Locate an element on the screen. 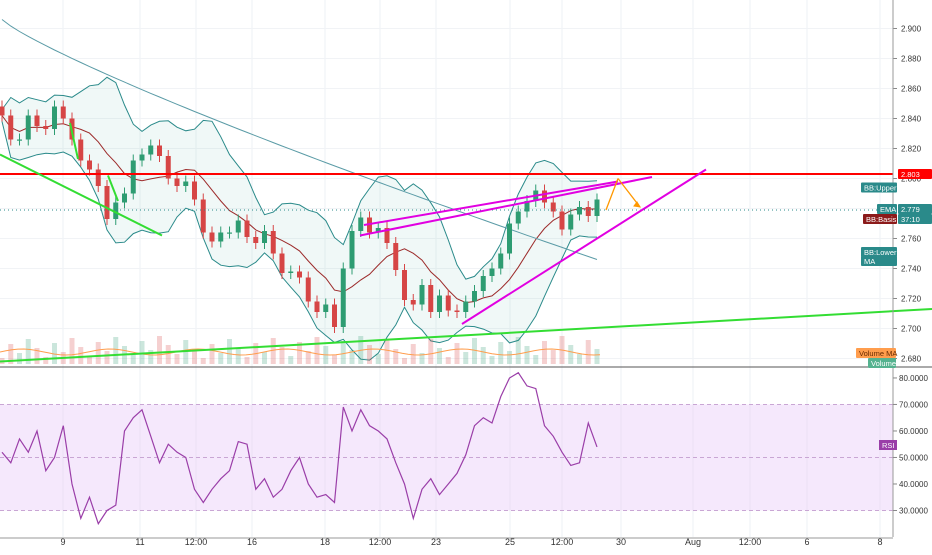 The width and height of the screenshot is (932, 555). y-tick-label: 2.860 is located at coordinates (911, 89).